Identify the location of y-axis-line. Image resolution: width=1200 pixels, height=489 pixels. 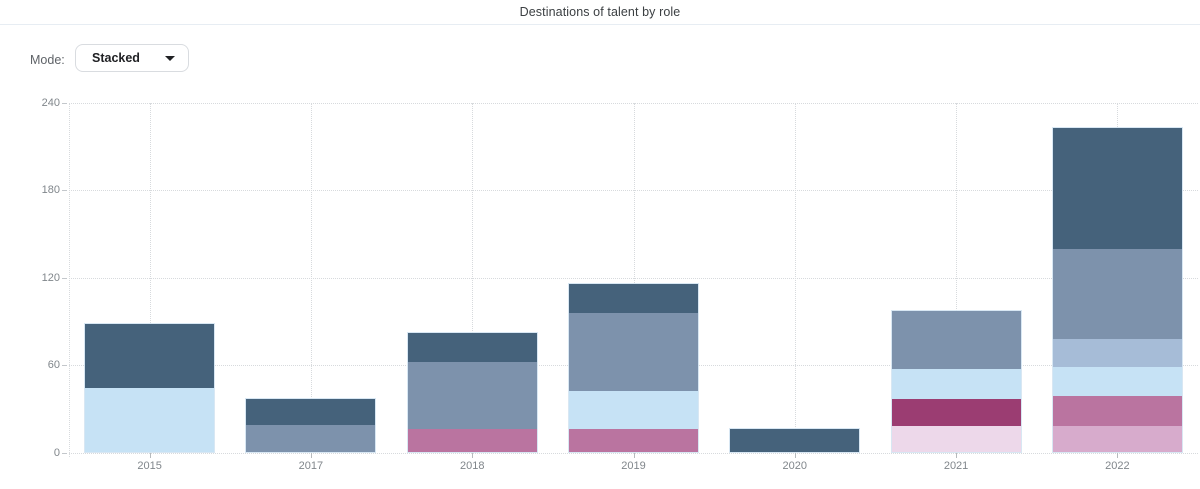
(69, 280).